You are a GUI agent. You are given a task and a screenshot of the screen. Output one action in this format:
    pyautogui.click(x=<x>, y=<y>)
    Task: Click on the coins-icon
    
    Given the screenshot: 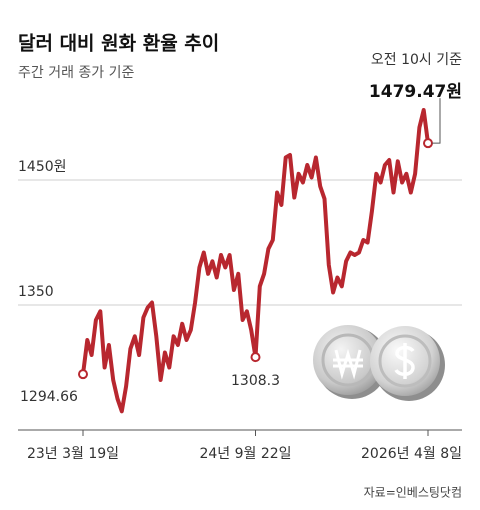 What is the action you would take?
    pyautogui.click(x=379, y=363)
    